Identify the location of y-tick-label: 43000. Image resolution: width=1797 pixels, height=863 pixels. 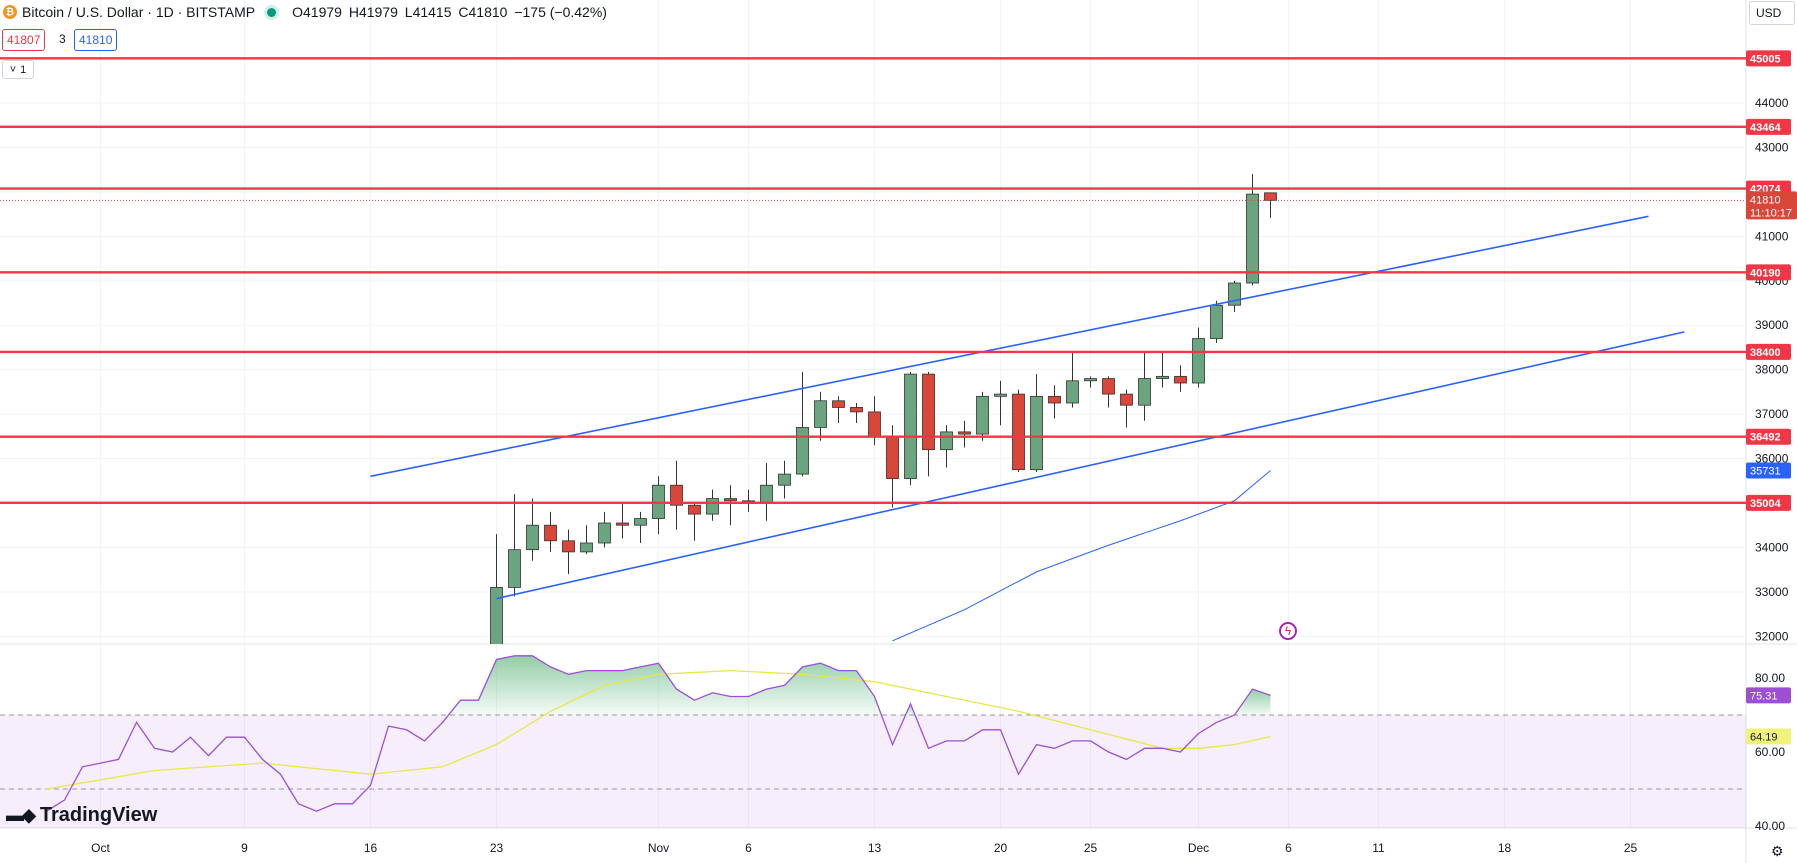
(1772, 147).